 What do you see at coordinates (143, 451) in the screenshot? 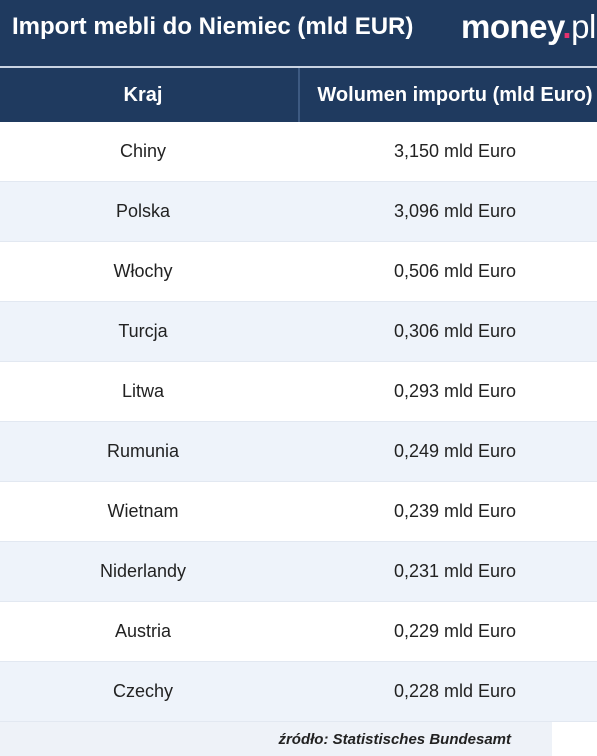
I see `country-cell: Rumunia` at bounding box center [143, 451].